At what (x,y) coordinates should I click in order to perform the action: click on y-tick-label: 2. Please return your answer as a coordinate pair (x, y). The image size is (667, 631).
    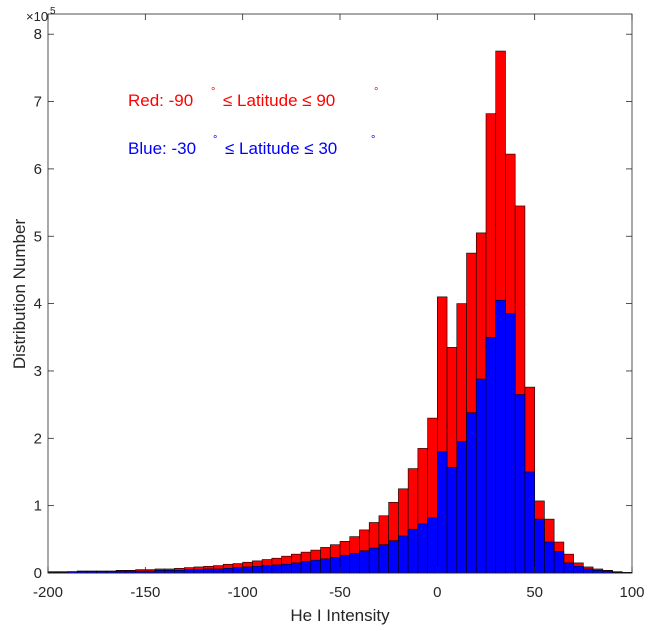
    Looking at the image, I should click on (38, 438).